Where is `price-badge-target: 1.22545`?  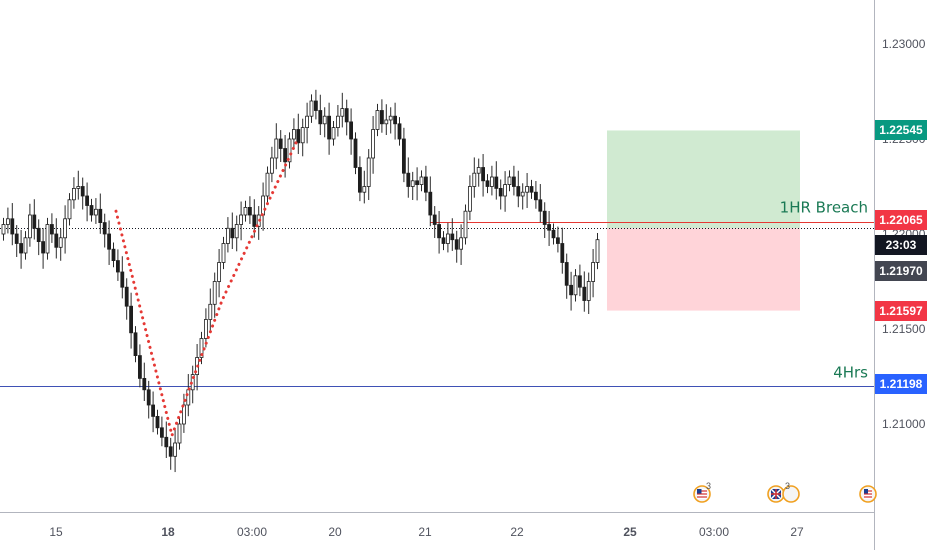 price-badge-target: 1.22545 is located at coordinates (901, 130).